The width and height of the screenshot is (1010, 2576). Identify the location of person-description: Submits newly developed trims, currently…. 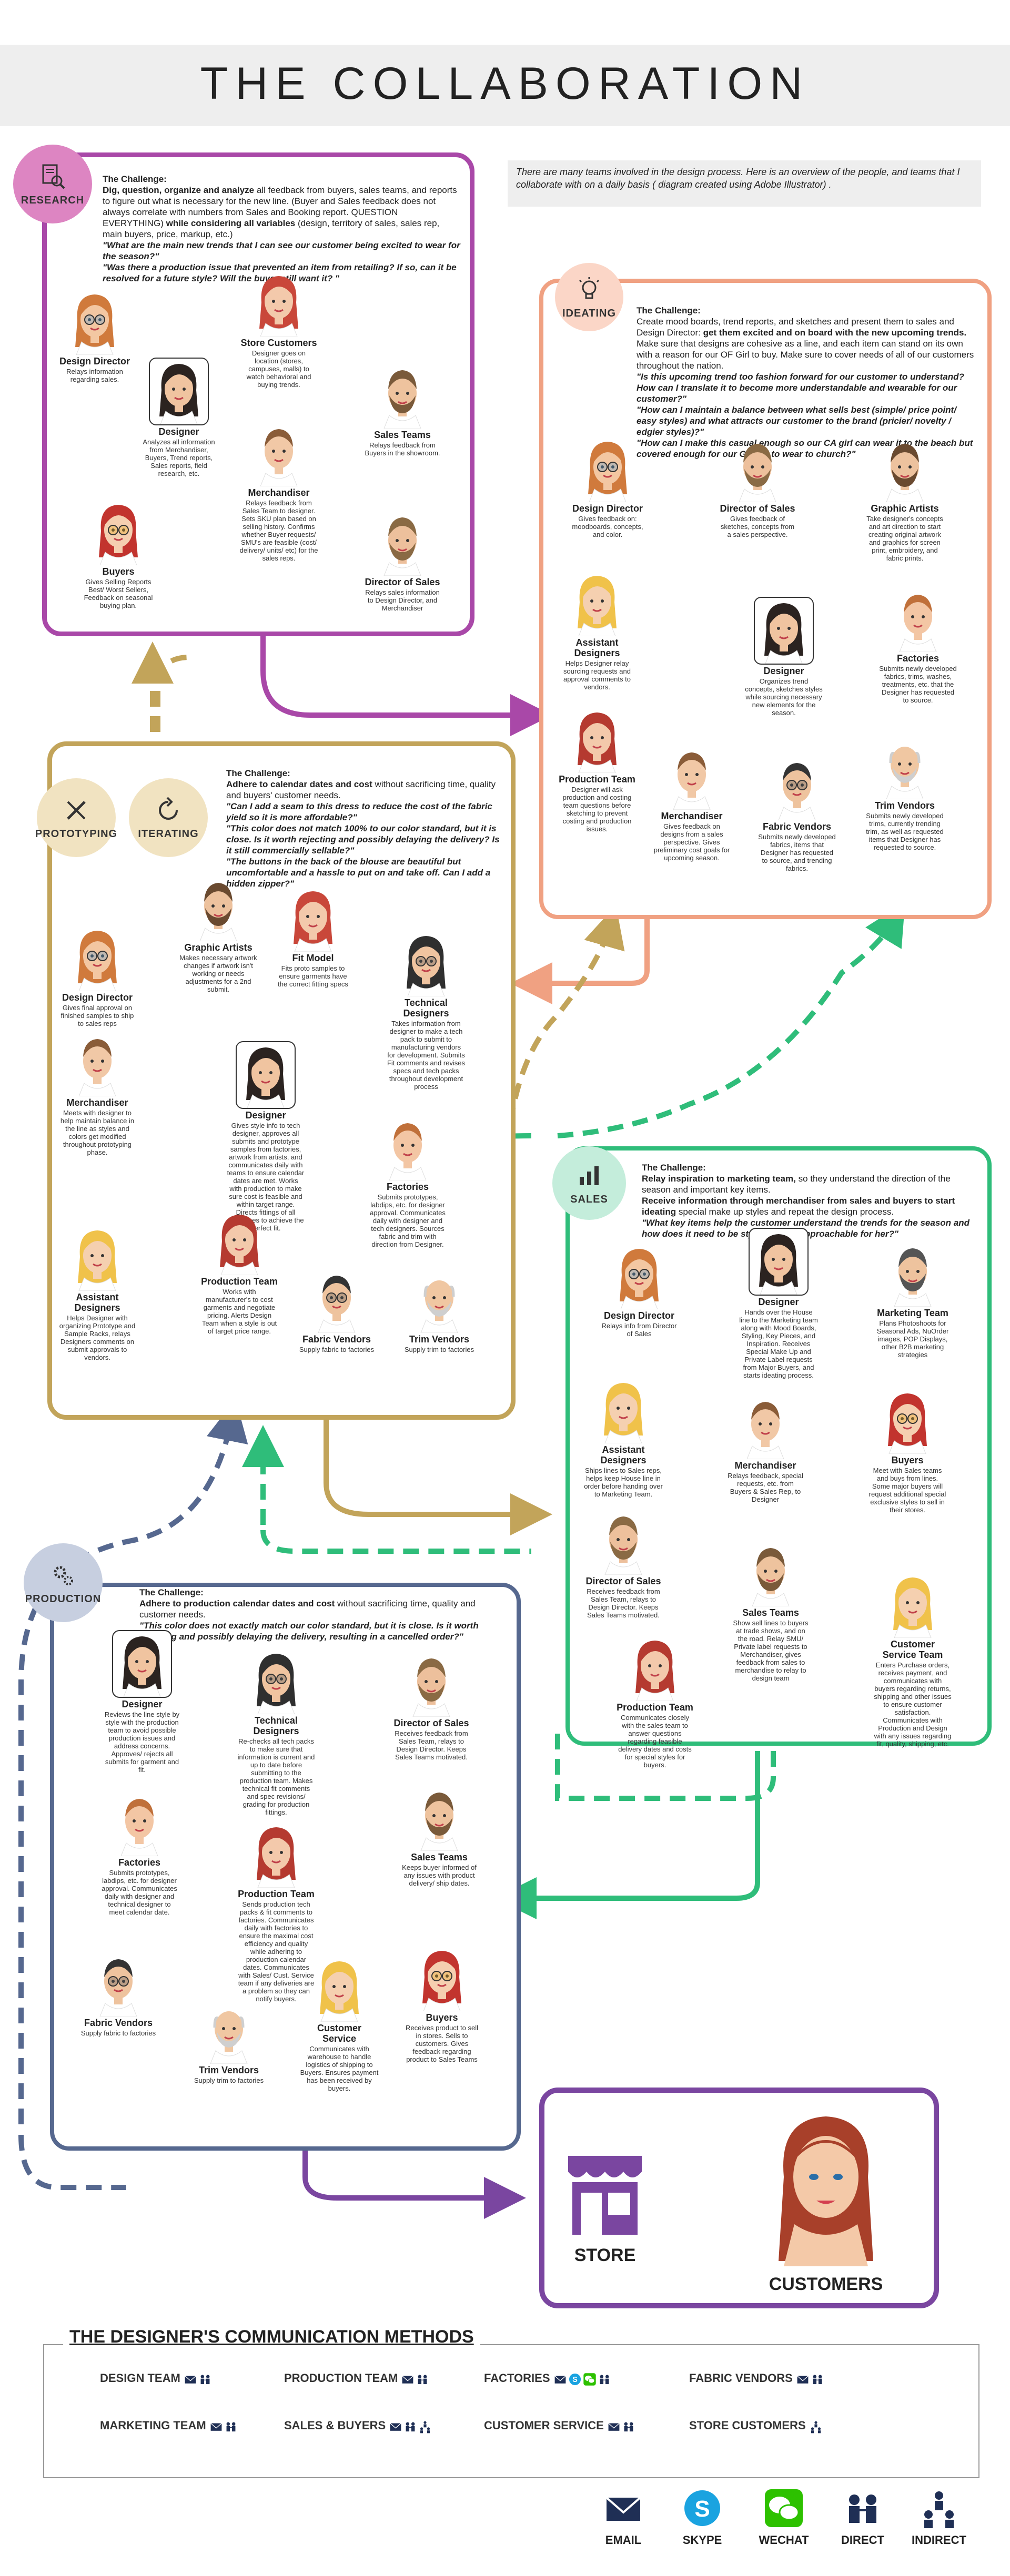
(905, 831).